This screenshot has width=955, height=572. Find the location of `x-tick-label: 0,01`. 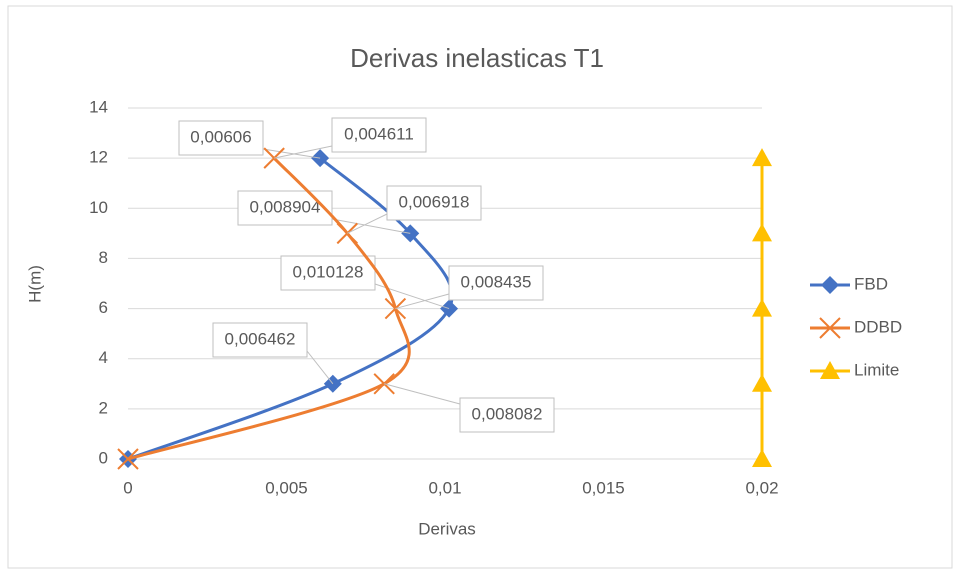

x-tick-label: 0,01 is located at coordinates (444, 487).